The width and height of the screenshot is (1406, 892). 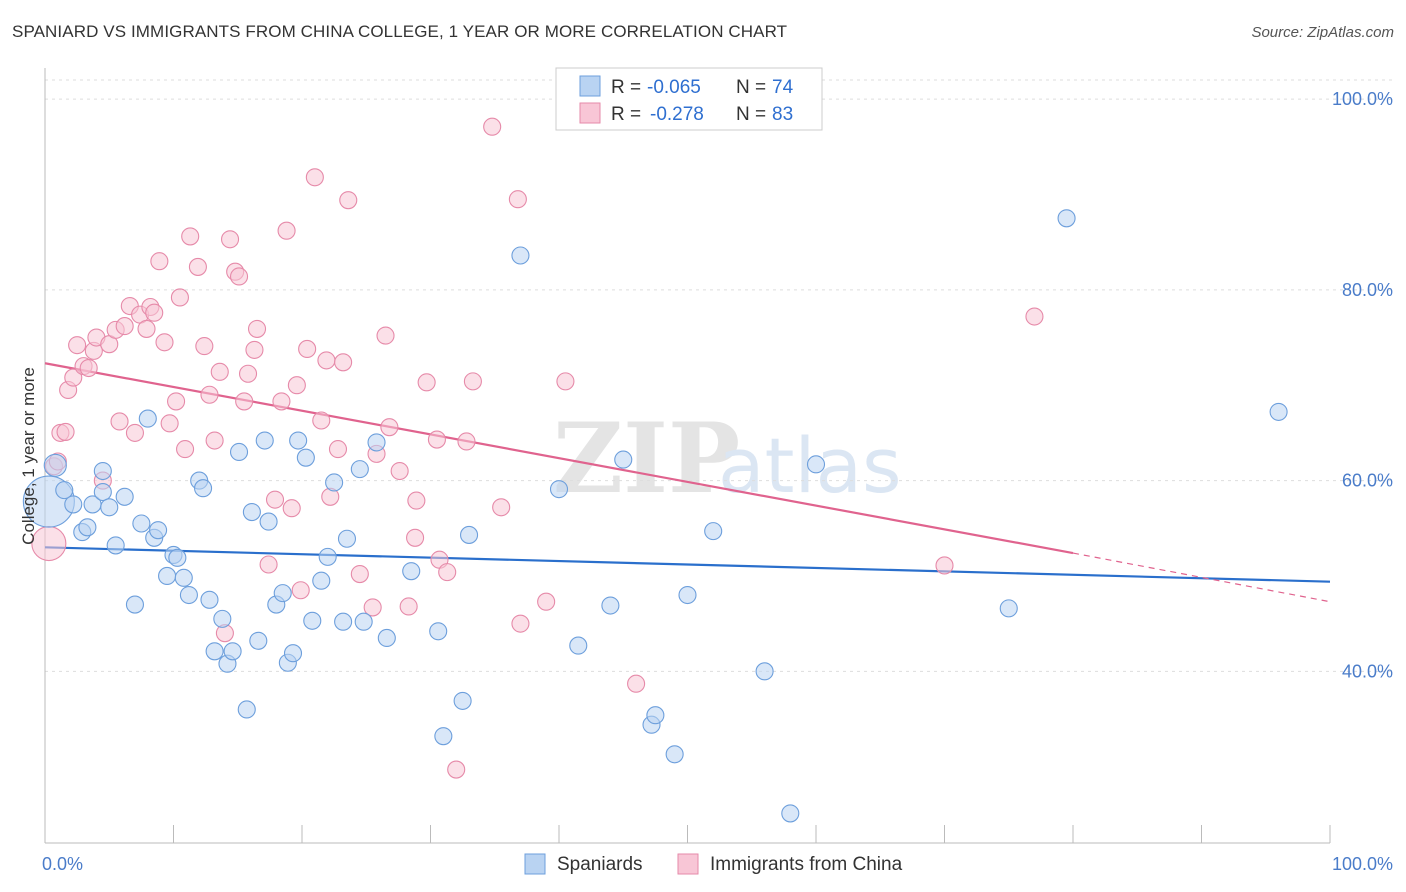 I want to click on series-legend: Spaniards Immigrants from China, so click(x=713, y=864).